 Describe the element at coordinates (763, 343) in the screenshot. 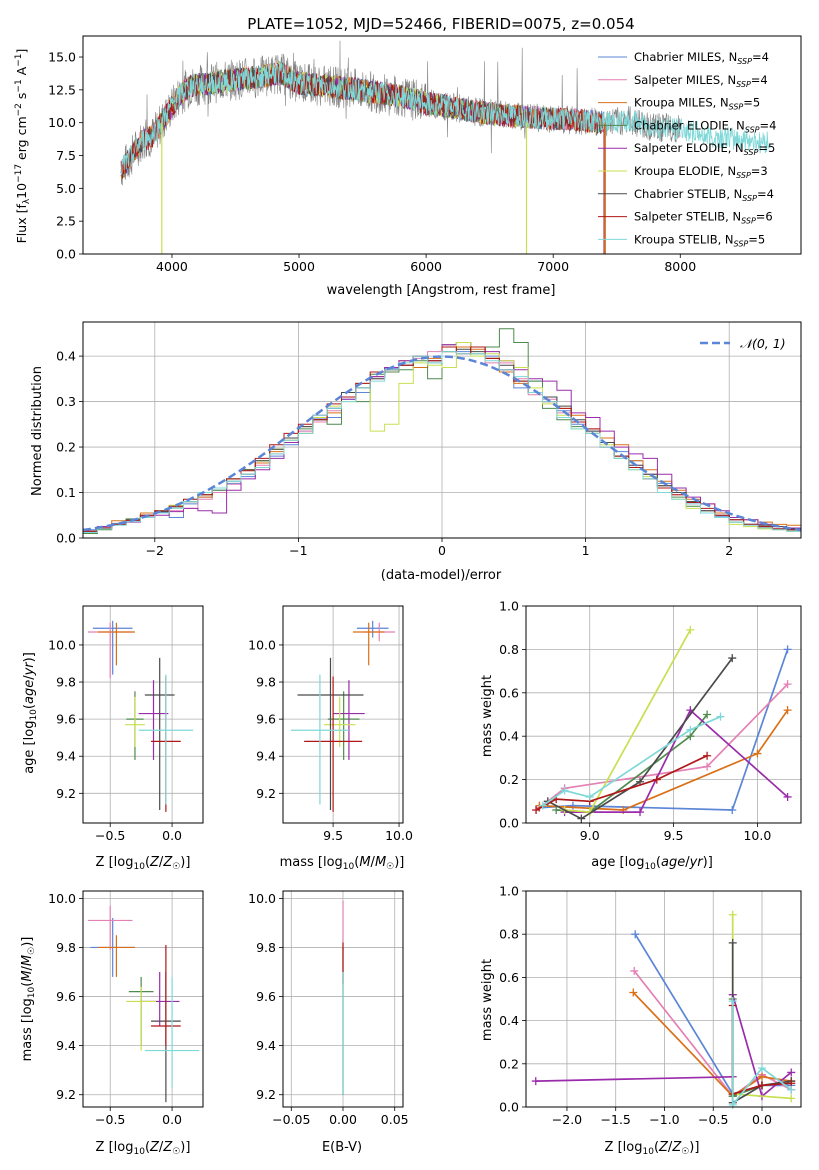

I see `normal-legend-label: 𝒩(0, 1)` at that location.